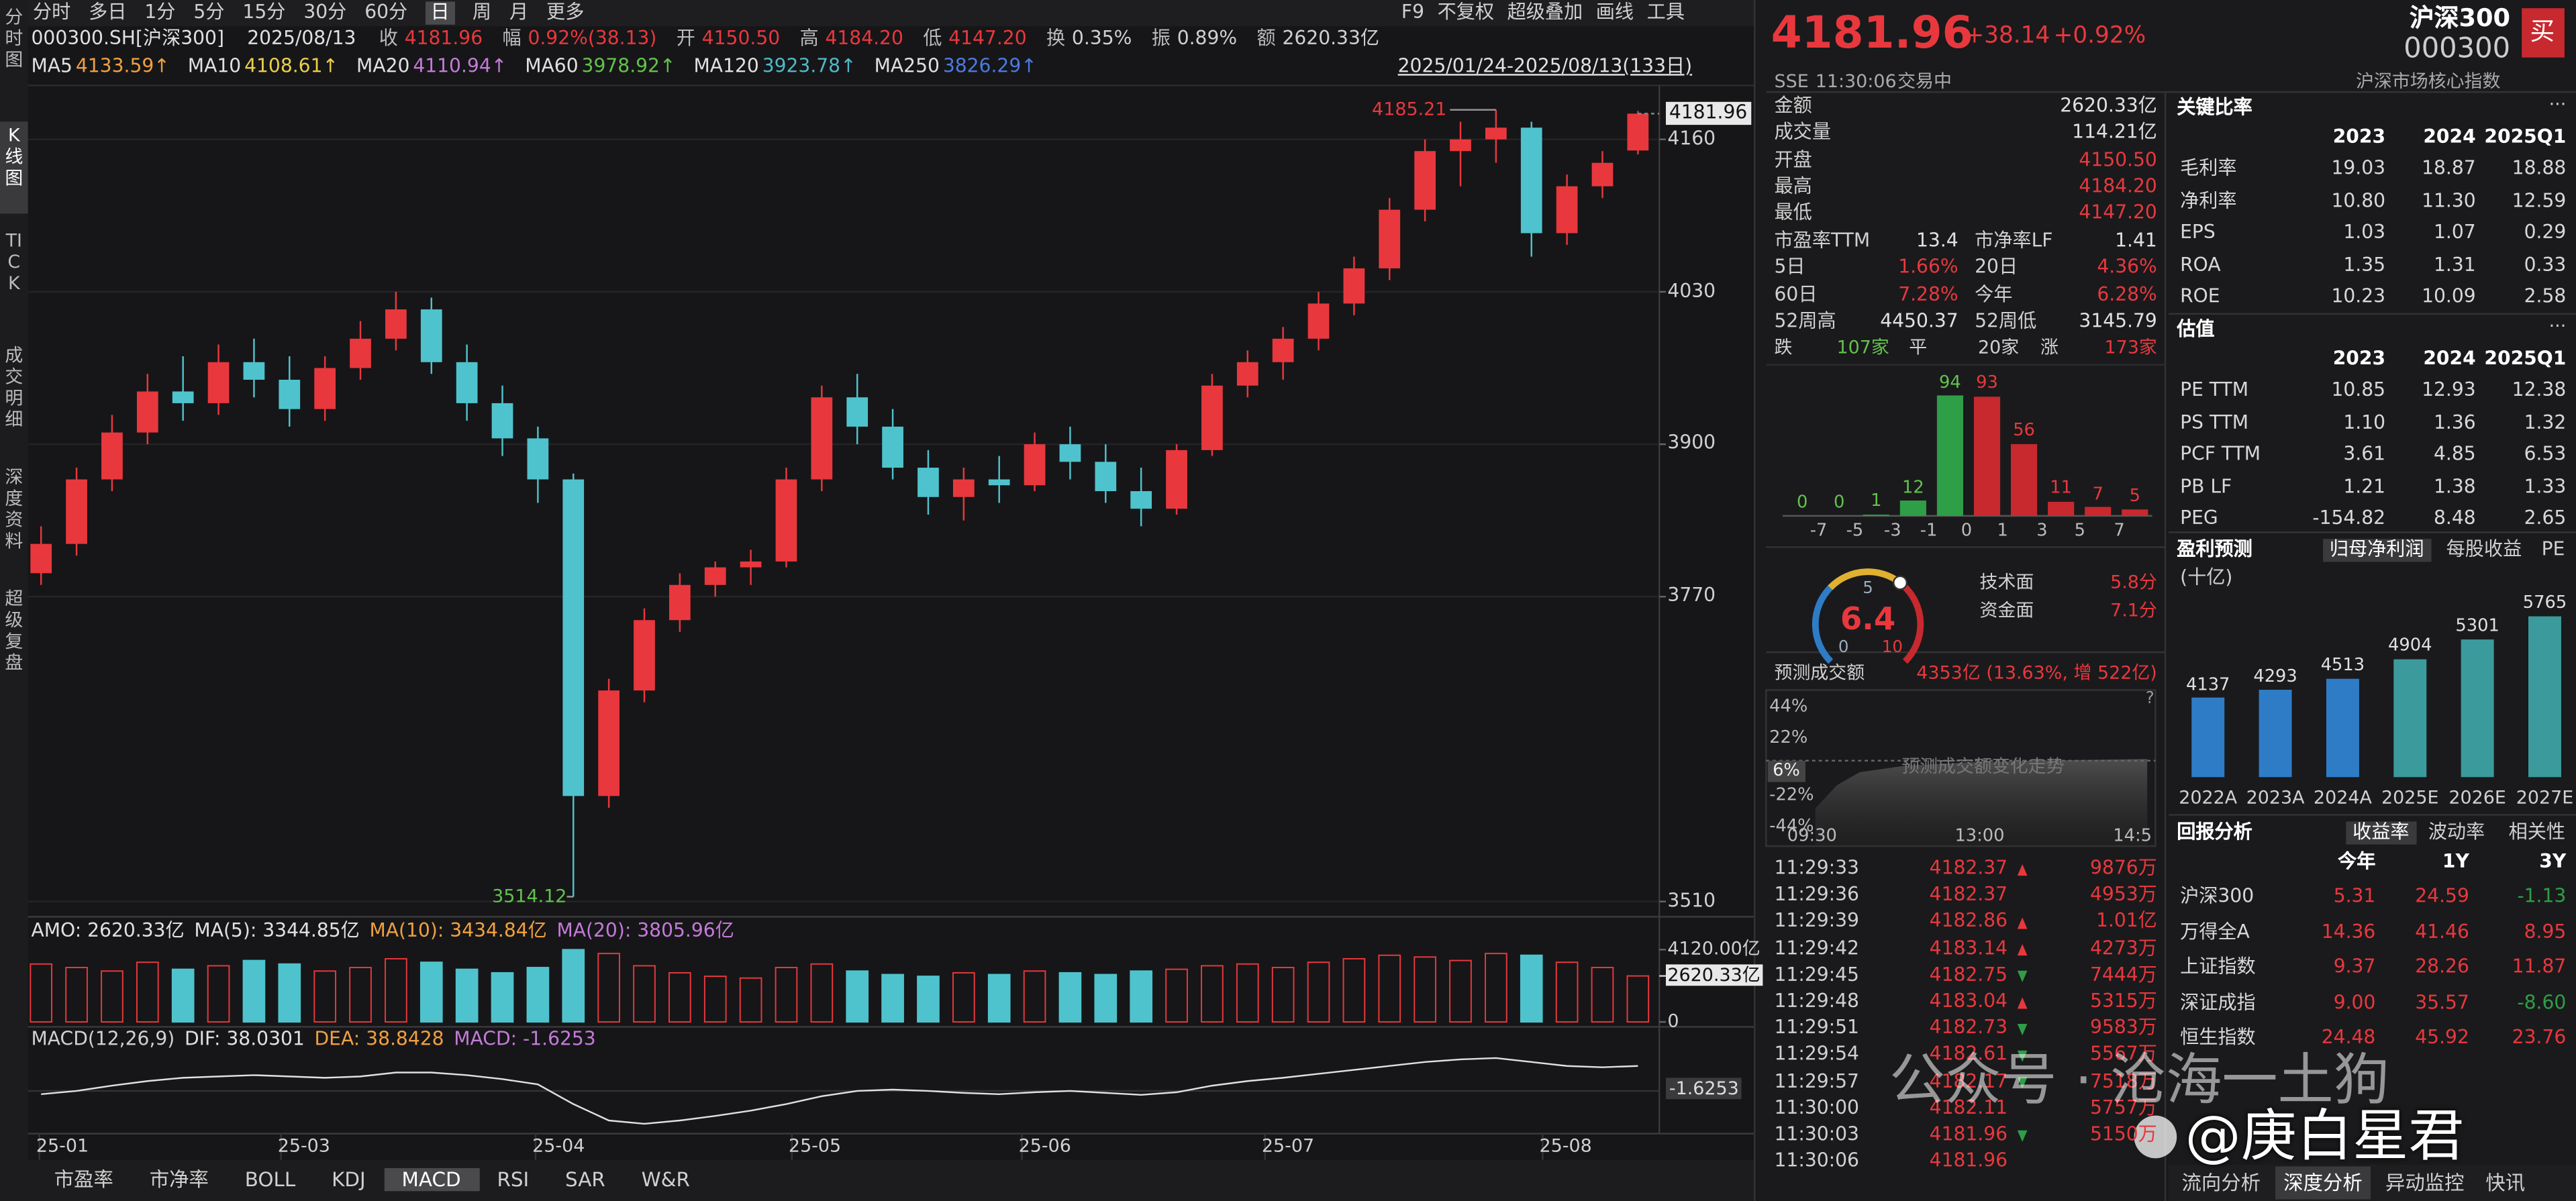  Describe the element at coordinates (2133, 582) in the screenshot. I see `gauge-value: 5.8分` at that location.